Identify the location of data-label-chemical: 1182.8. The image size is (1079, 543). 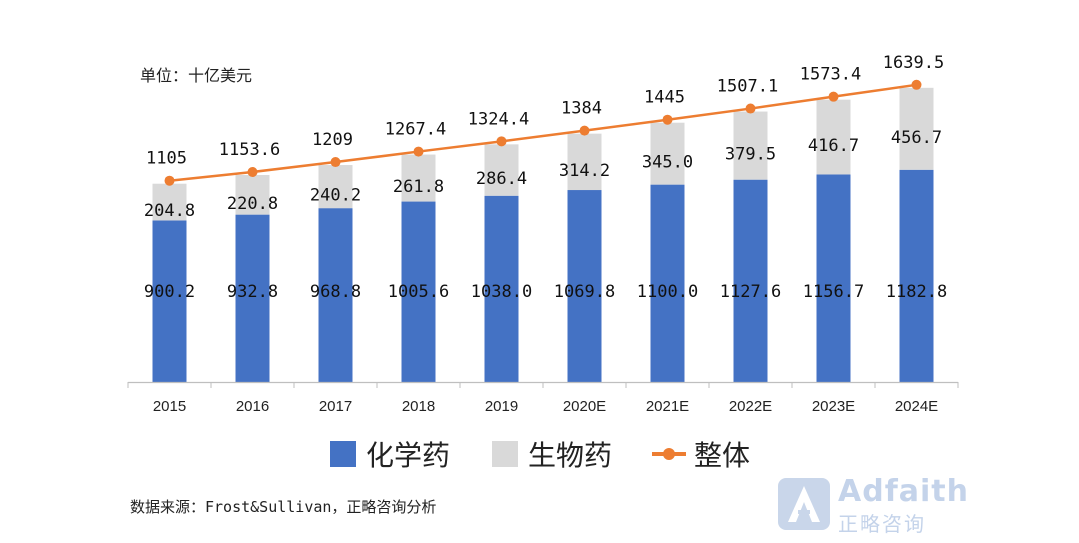
(916, 292).